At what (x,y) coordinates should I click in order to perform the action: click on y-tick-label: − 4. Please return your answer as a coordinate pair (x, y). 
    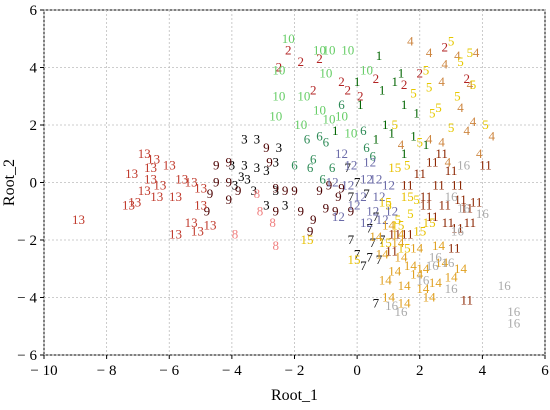
    Looking at the image, I should click on (27, 299).